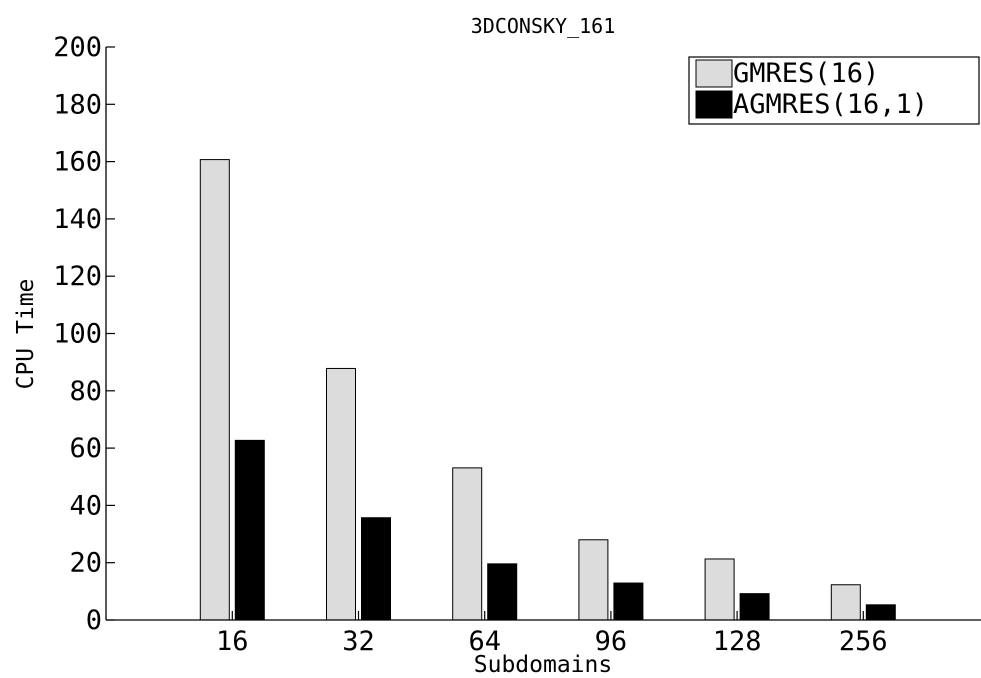 This screenshot has height=678, width=981. What do you see at coordinates (85, 505) in the screenshot?
I see `y-tick-label: 40` at bounding box center [85, 505].